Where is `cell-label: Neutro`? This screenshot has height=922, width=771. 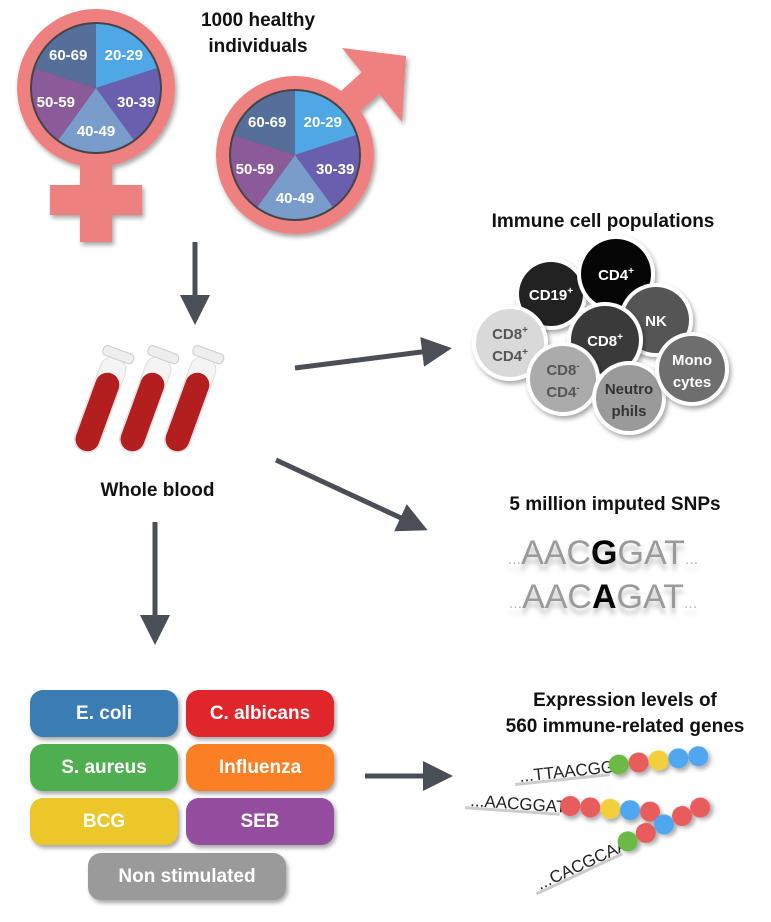
cell-label: Neutro is located at coordinates (629, 389).